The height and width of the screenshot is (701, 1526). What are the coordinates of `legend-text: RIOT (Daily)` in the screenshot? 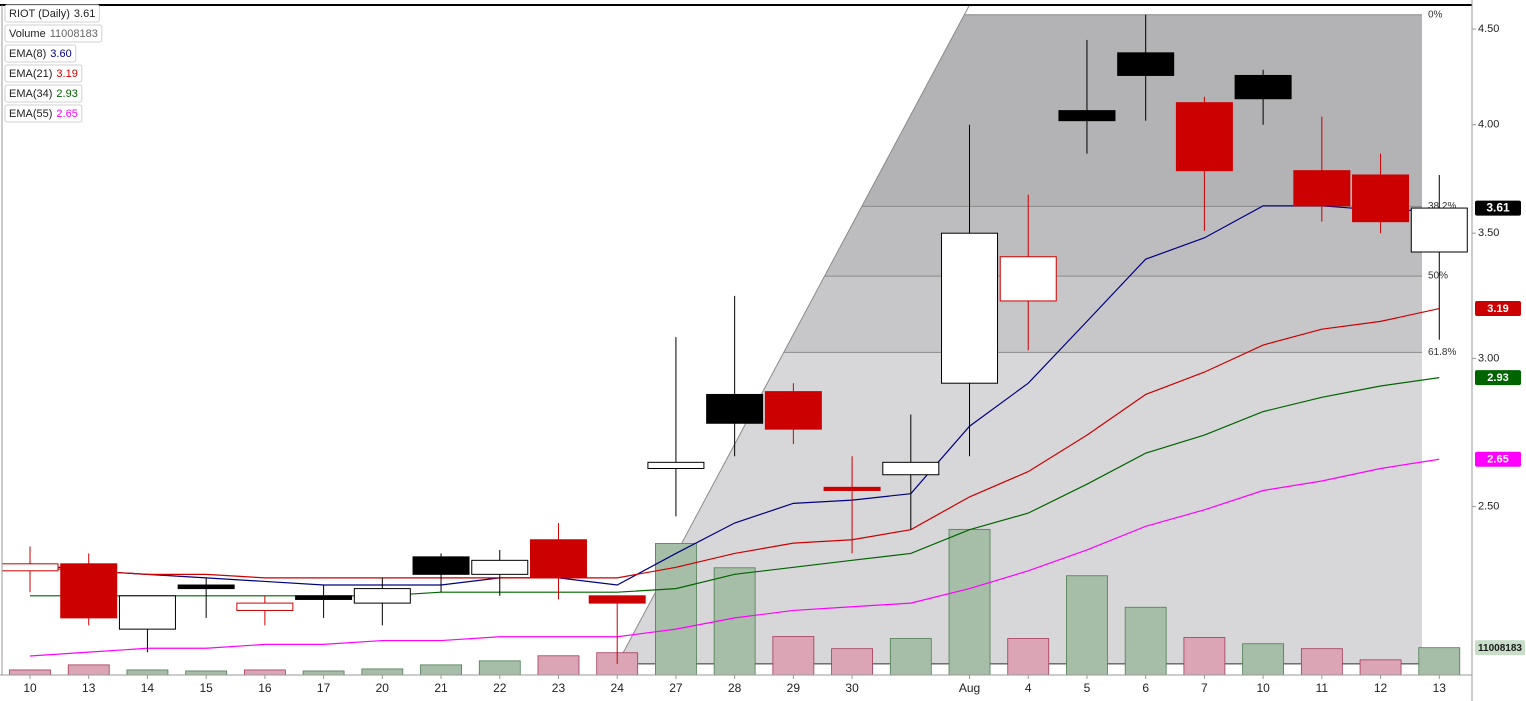 It's located at (39, 14).